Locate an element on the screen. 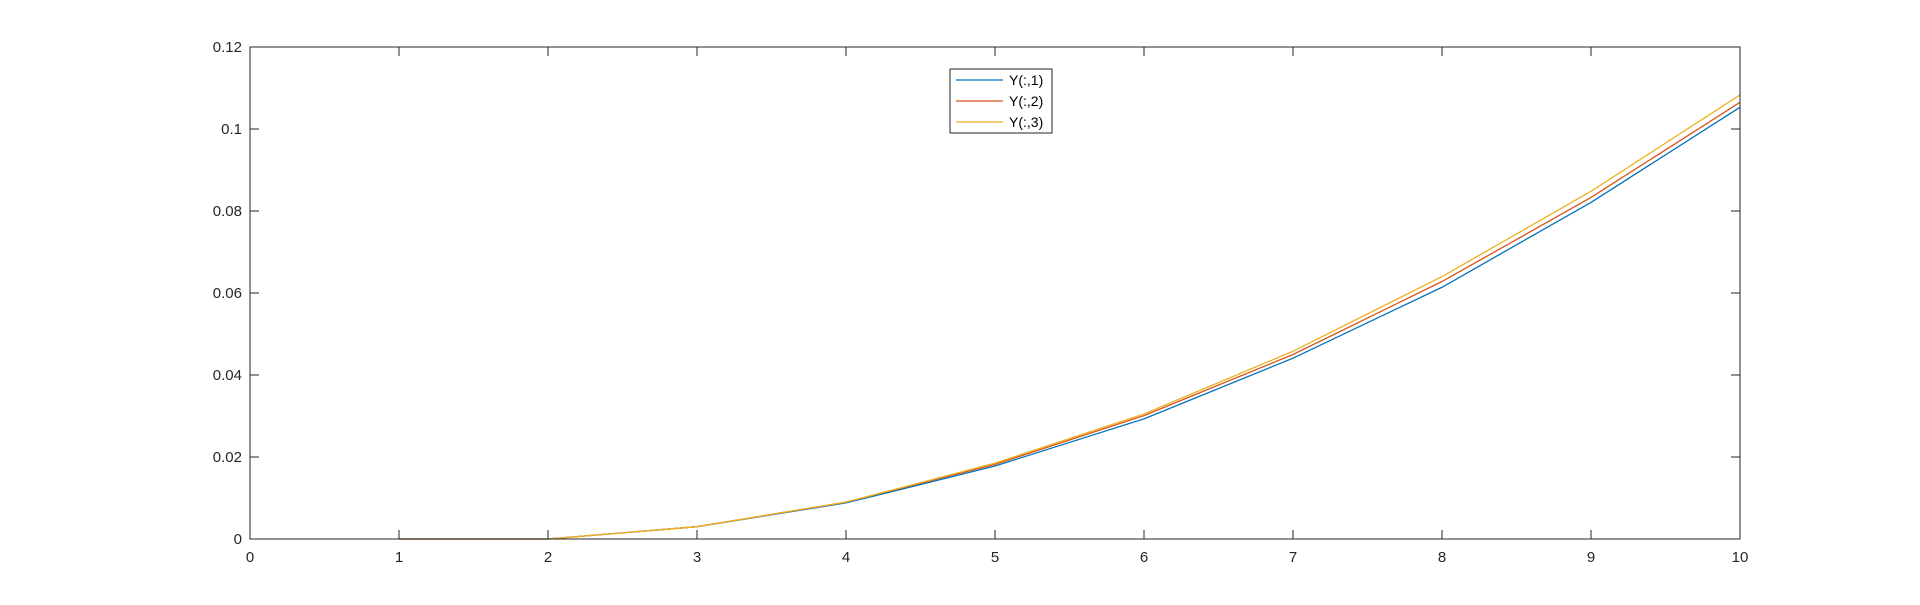 The height and width of the screenshot is (605, 1920). y-tick-label: 0.06 is located at coordinates (227, 293).